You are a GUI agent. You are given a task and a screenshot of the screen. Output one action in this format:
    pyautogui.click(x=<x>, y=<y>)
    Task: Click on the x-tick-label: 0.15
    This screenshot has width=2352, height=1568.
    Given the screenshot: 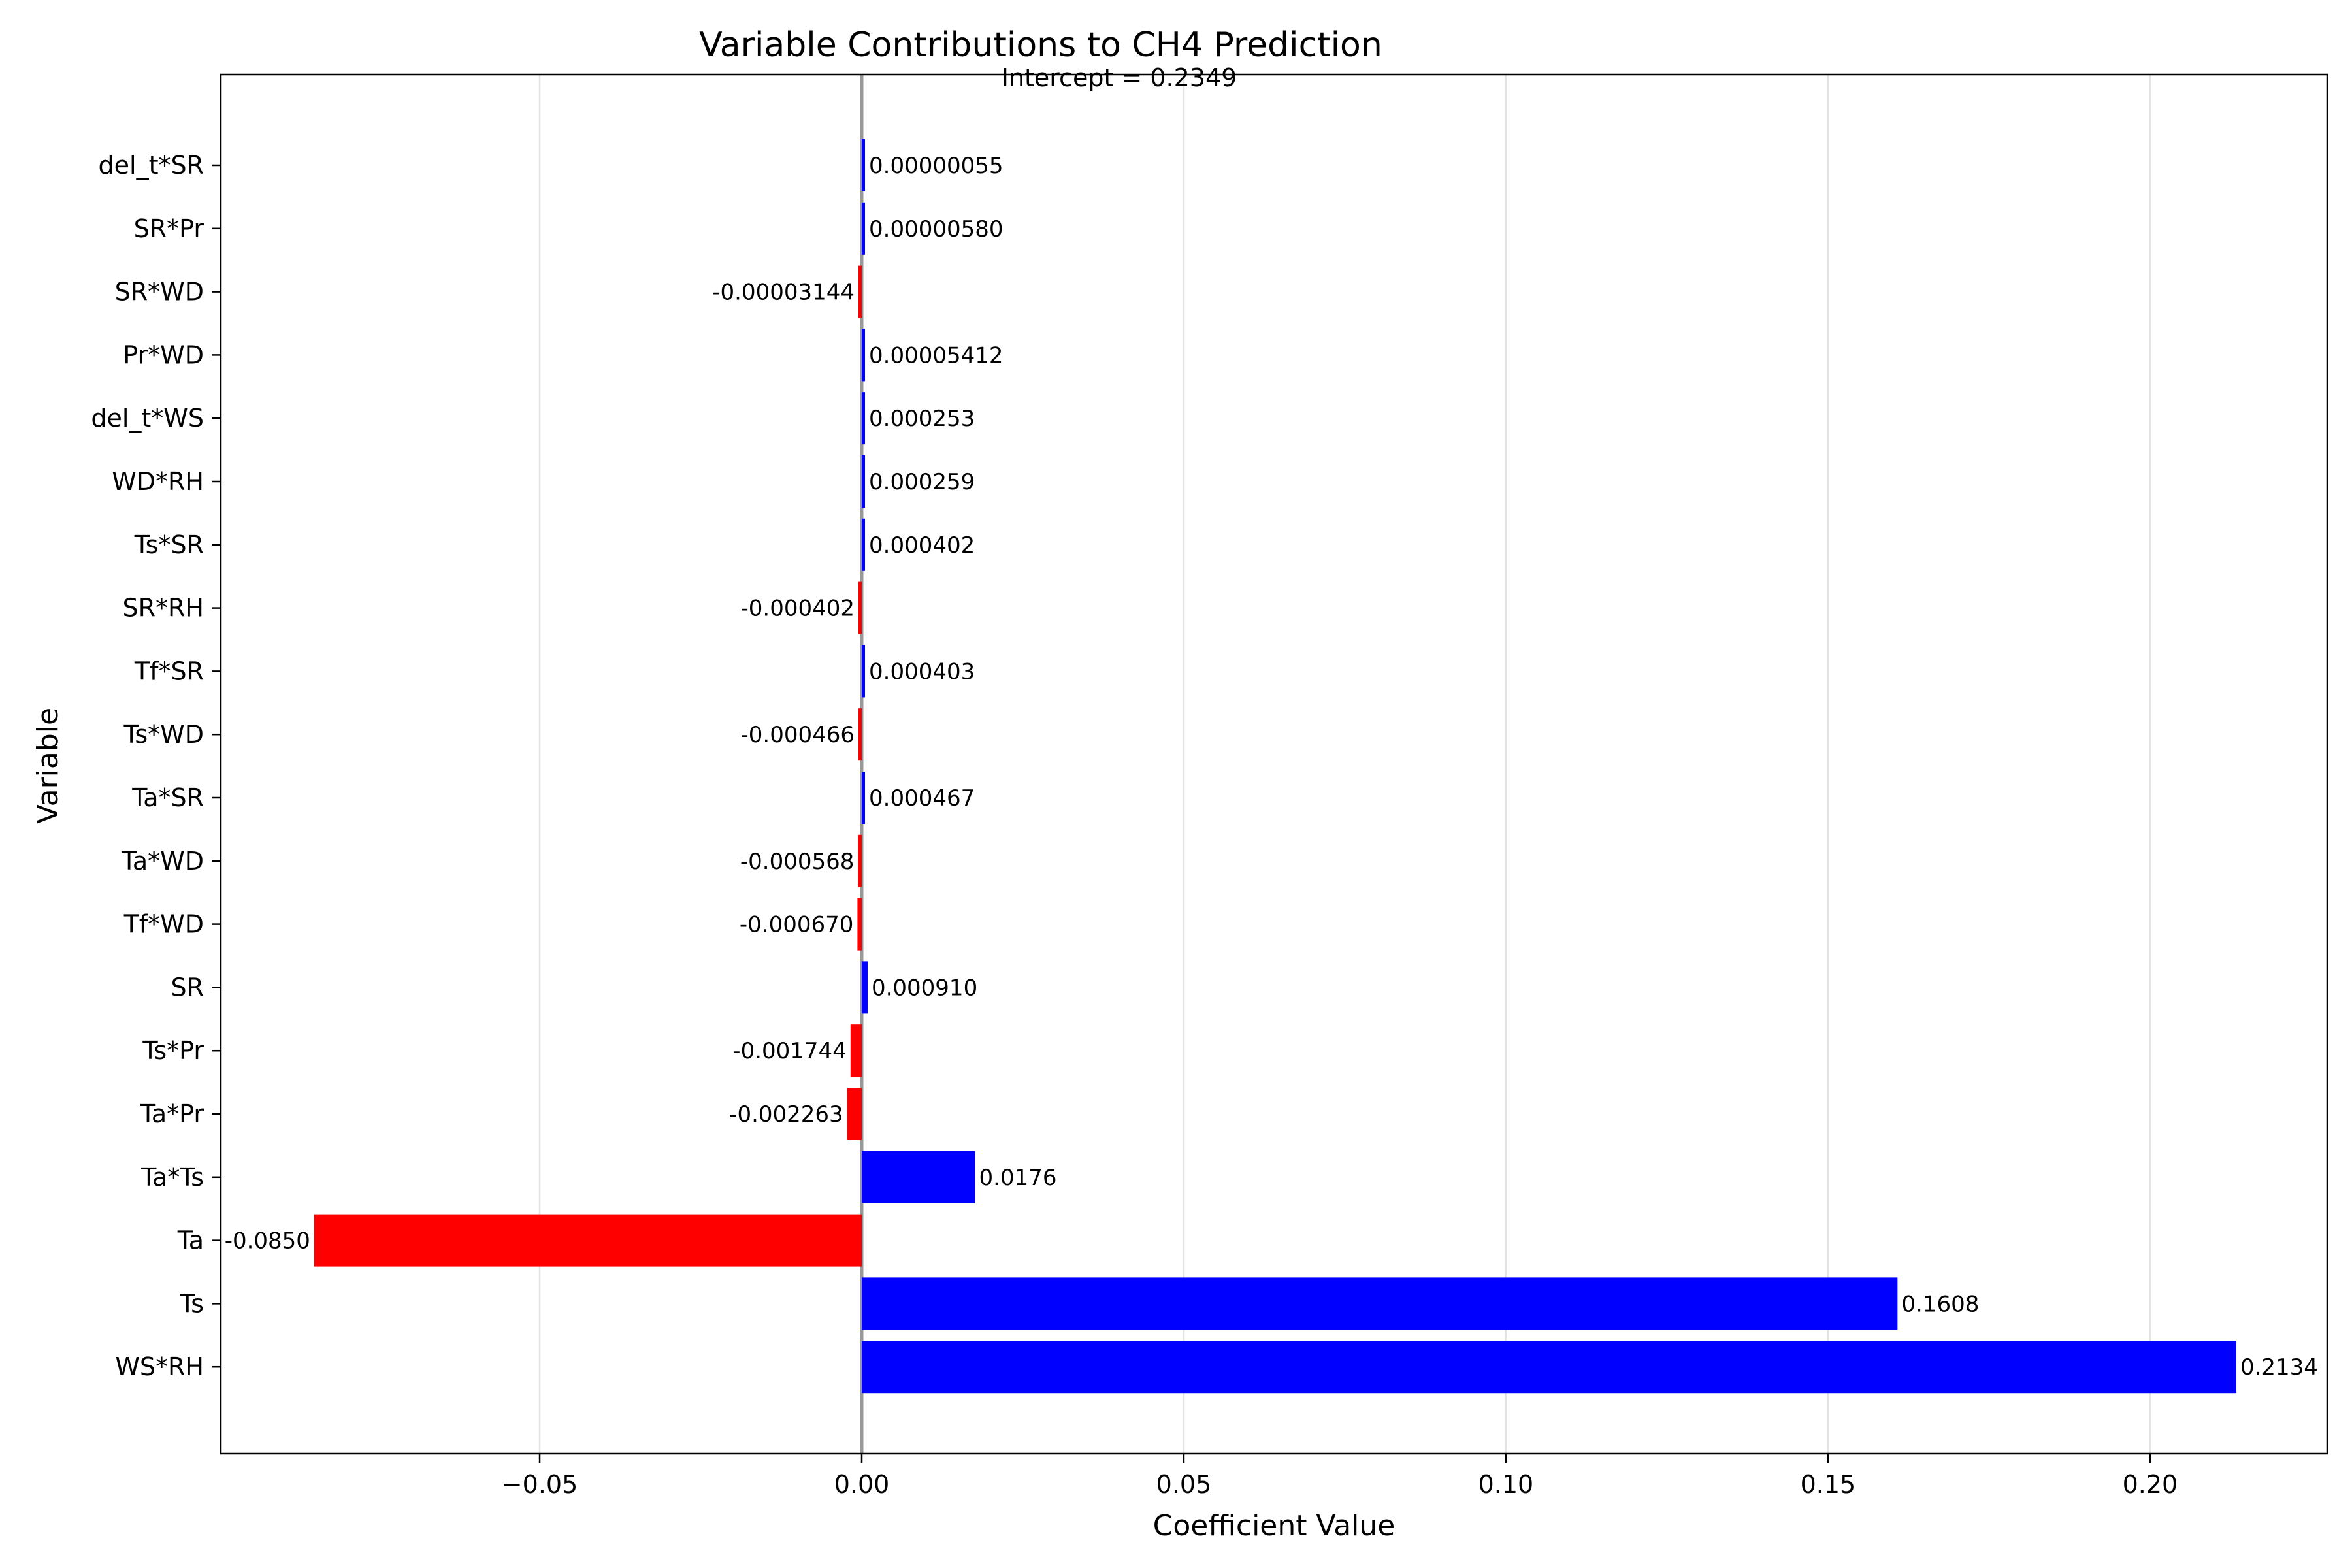 What is the action you would take?
    pyautogui.click(x=1828, y=1484)
    